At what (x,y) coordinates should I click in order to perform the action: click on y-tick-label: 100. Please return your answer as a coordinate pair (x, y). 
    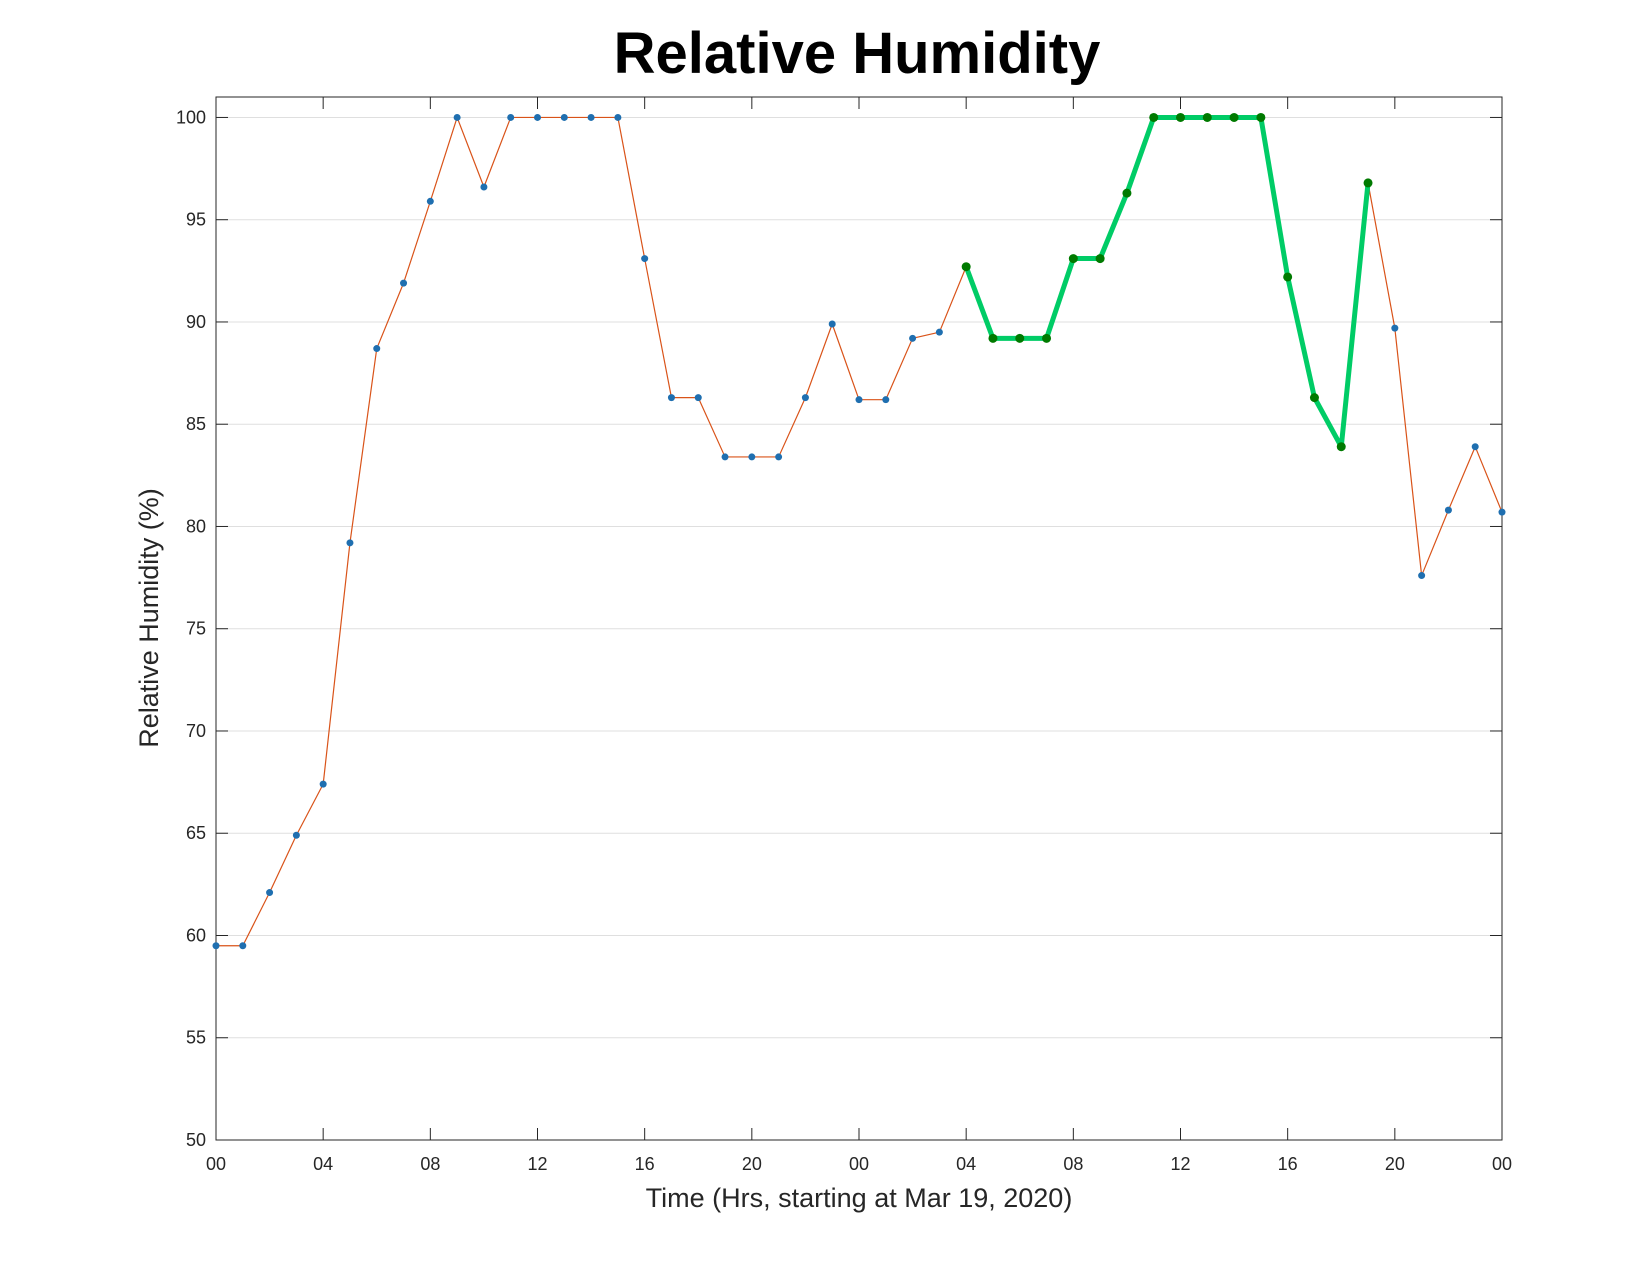
    Looking at the image, I should click on (191, 117).